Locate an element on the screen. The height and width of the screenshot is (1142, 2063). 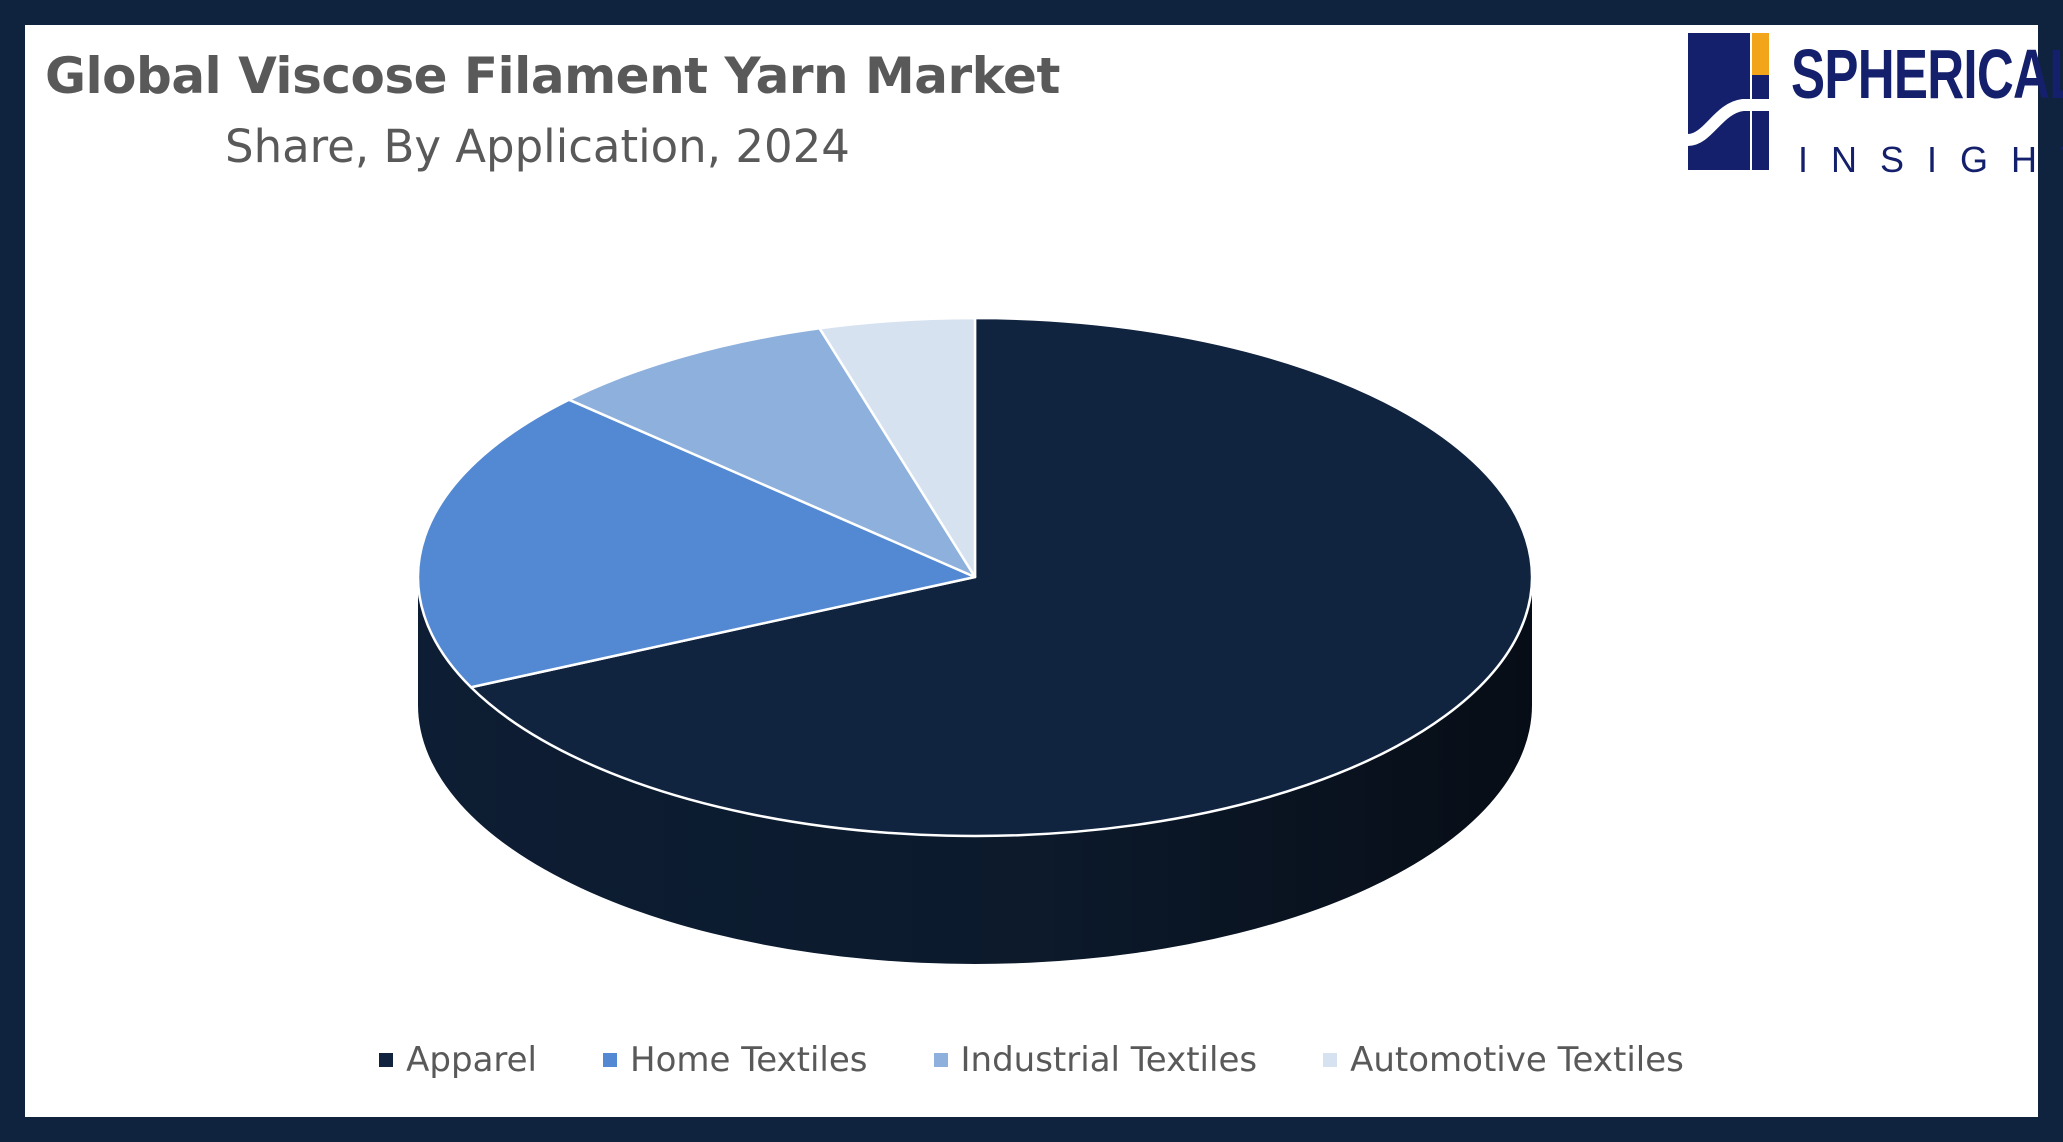
legend-item-industrial-textiles: Industrial Textiles is located at coordinates (1095, 1060).